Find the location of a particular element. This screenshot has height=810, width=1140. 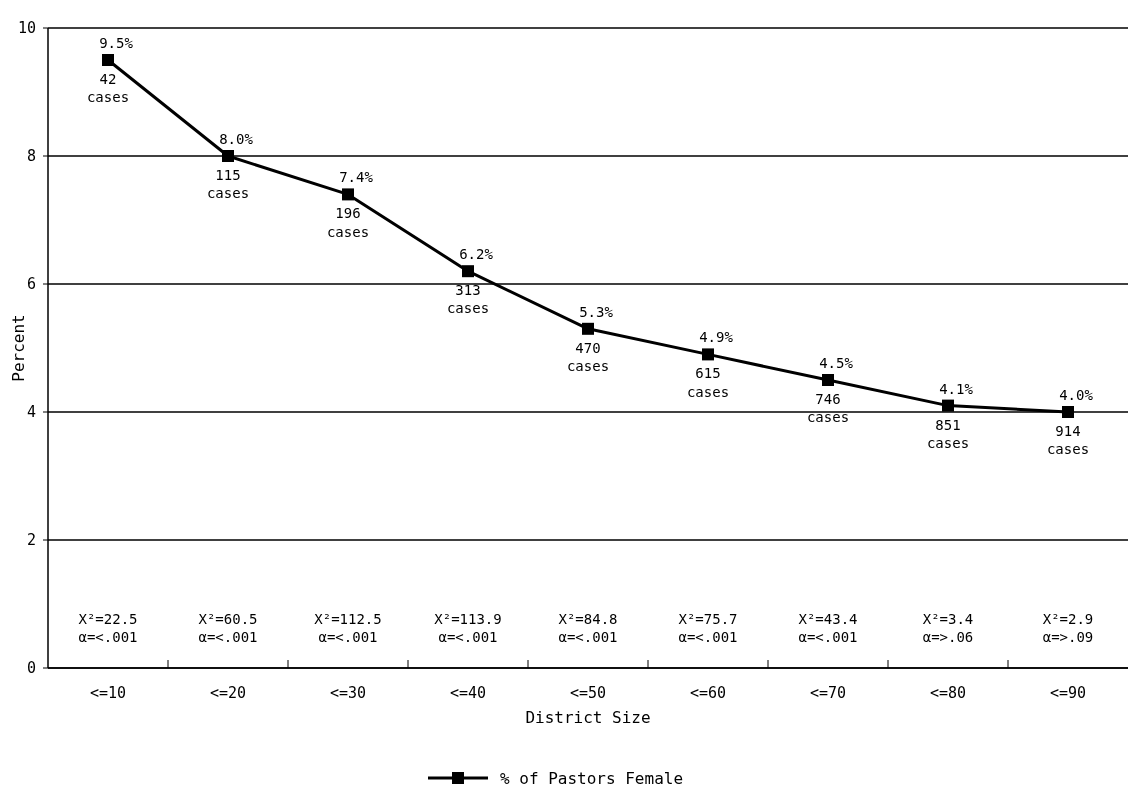

annotation: X²=22.5 α=<.001 is located at coordinates (108, 628).